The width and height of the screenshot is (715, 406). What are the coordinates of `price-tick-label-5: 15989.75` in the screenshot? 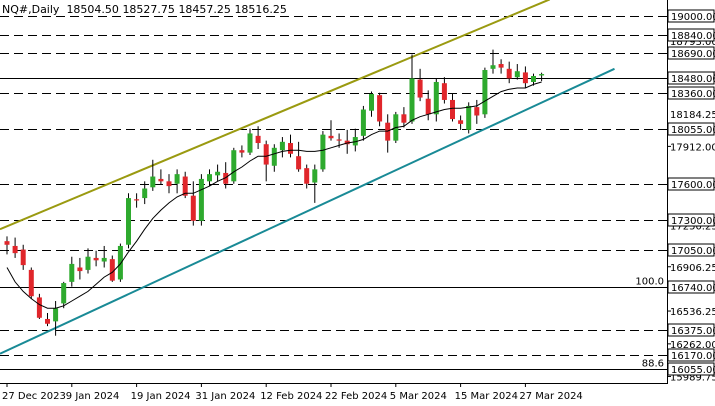 It's located at (692, 377).